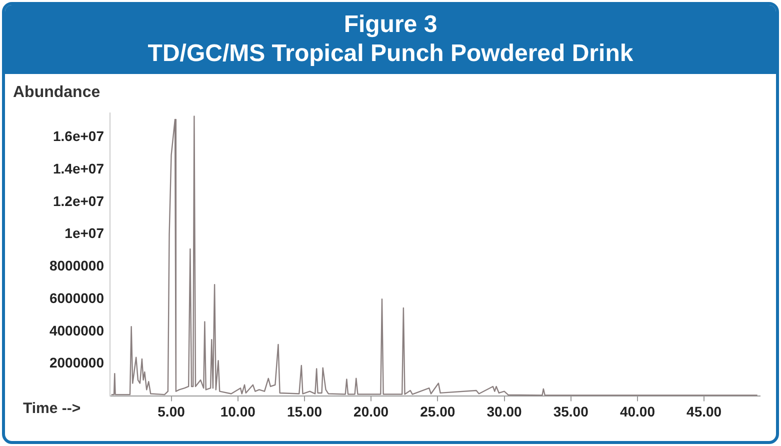 The height and width of the screenshot is (446, 781). Describe the element at coordinates (504, 411) in the screenshot. I see `x-tick-label: 30.00` at that location.